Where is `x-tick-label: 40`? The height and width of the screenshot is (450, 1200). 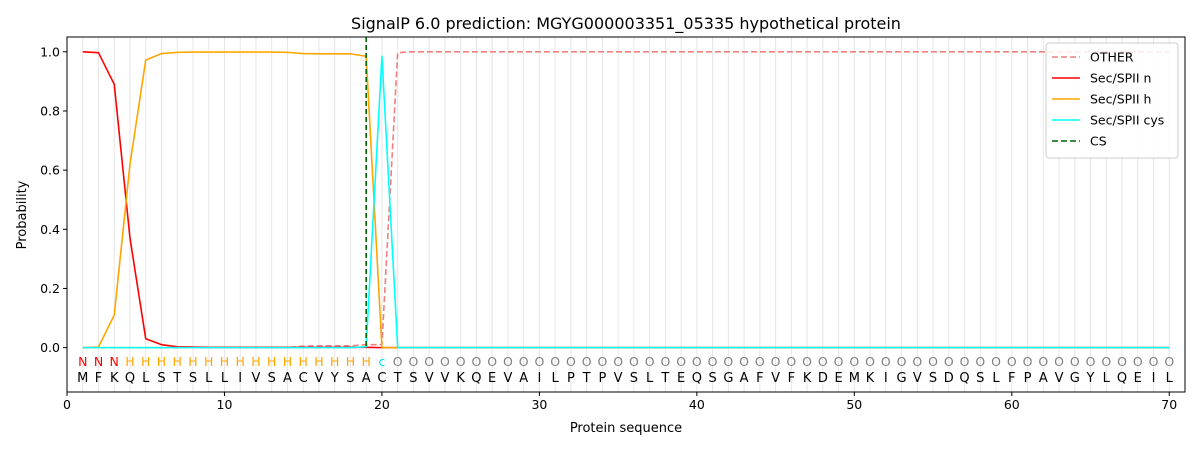
x-tick-label: 40 is located at coordinates (697, 404).